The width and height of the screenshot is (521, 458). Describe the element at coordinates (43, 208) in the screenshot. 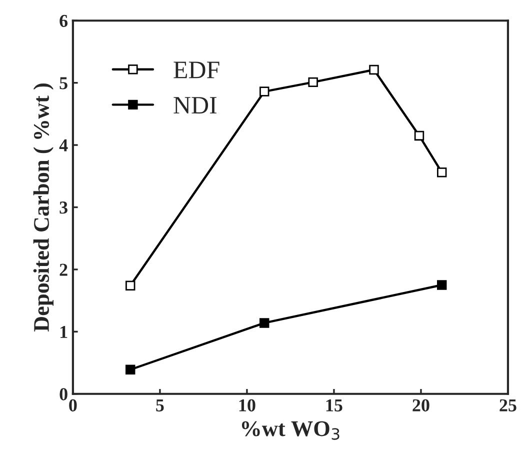

I see `y-axis-title: Deposited Carbon ( %wt )` at that location.